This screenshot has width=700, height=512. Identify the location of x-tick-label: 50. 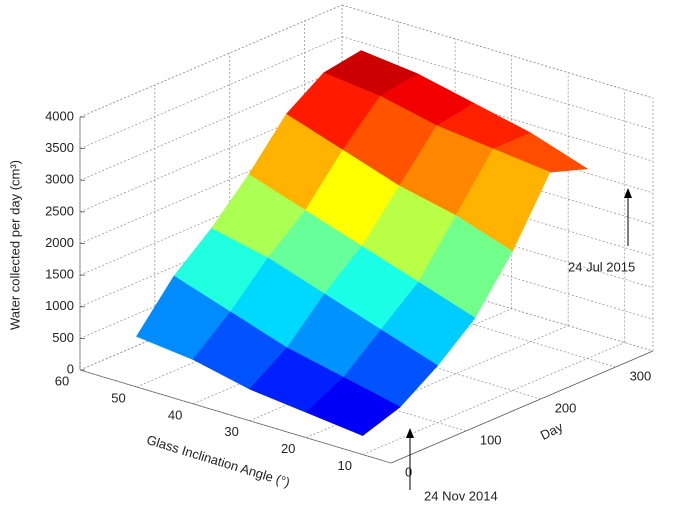
(118, 397).